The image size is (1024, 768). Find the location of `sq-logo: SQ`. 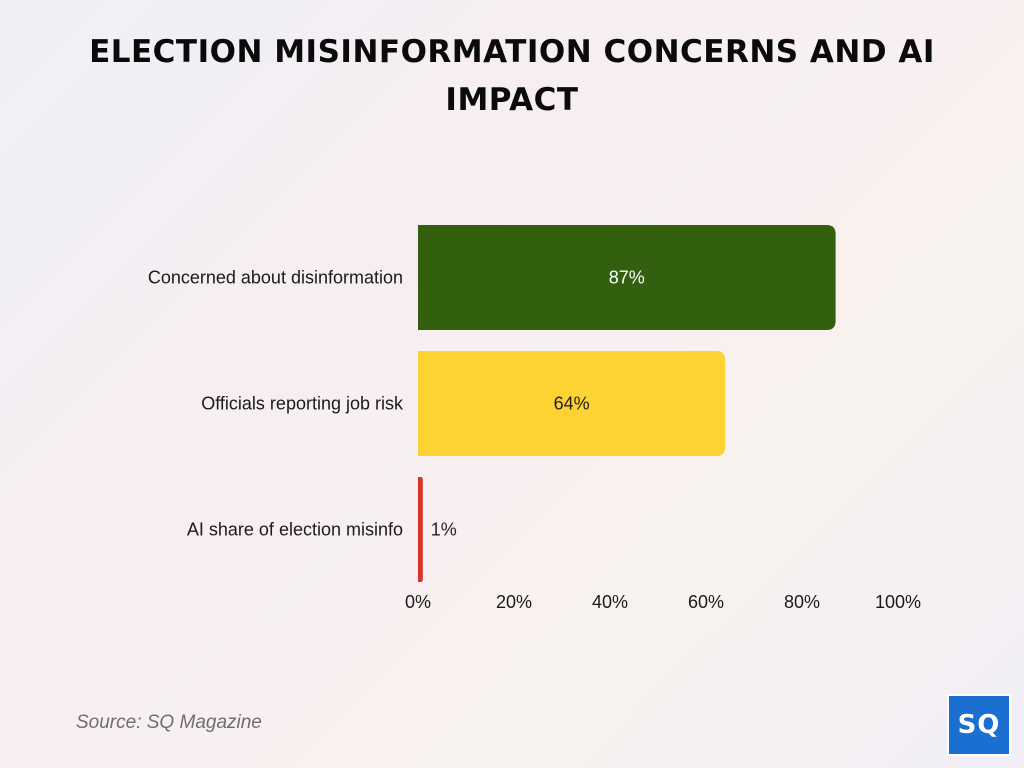

sq-logo: SQ is located at coordinates (979, 725).